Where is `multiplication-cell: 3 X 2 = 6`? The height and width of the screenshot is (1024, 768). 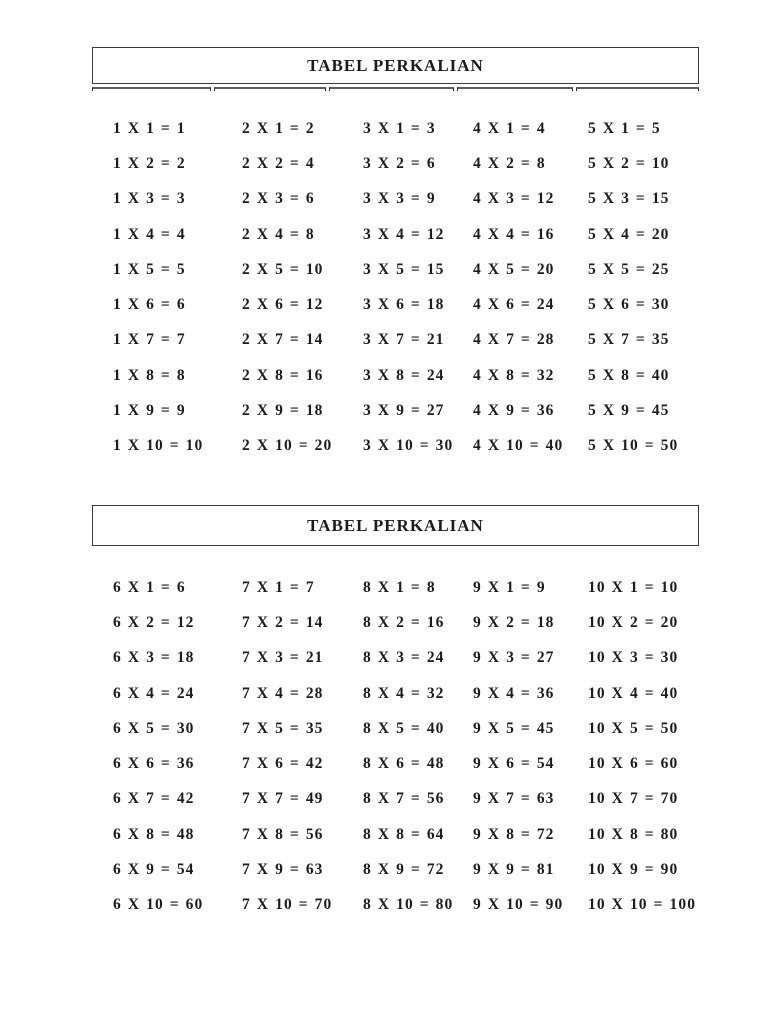
multiplication-cell: 3 X 2 = 6 is located at coordinates (399, 163).